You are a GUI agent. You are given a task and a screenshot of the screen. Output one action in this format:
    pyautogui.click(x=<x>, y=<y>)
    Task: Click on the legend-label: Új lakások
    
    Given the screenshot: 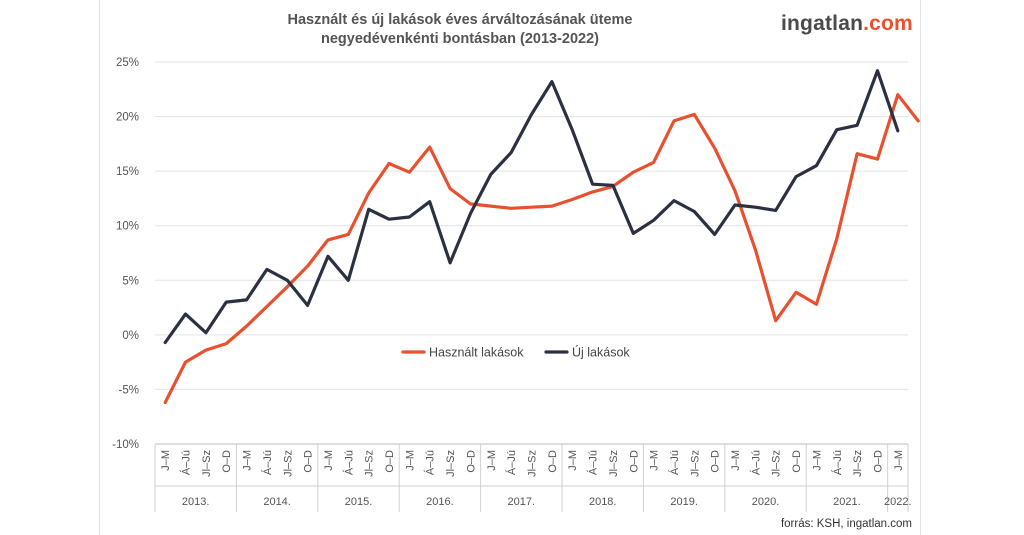 What is the action you would take?
    pyautogui.click(x=601, y=352)
    